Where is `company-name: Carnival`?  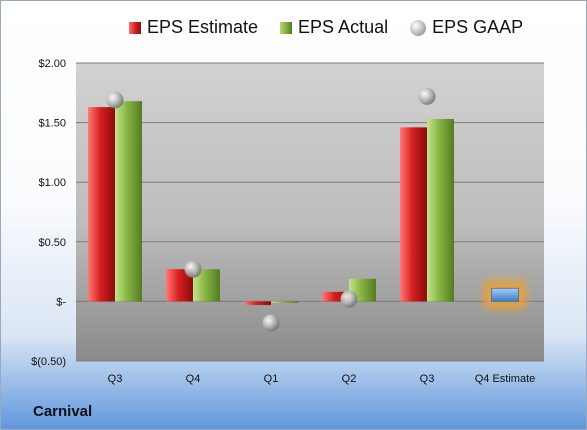
company-name: Carnival is located at coordinates (63, 411).